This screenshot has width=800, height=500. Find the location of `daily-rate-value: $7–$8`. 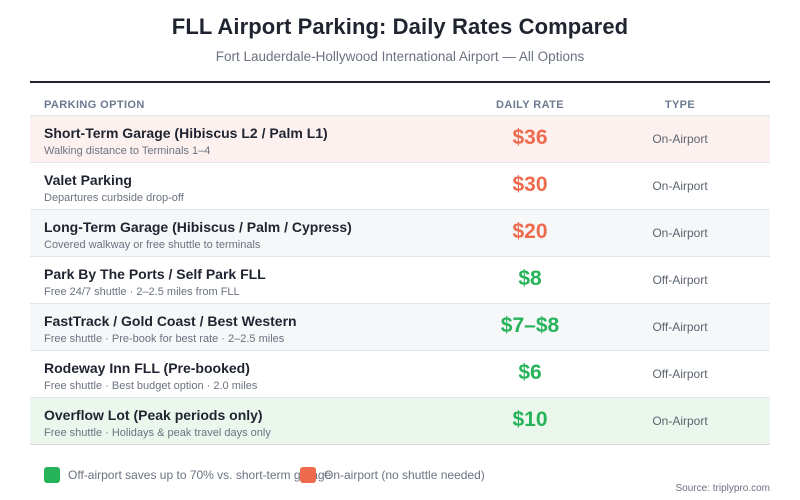

daily-rate-value: $7–$8 is located at coordinates (530, 325).